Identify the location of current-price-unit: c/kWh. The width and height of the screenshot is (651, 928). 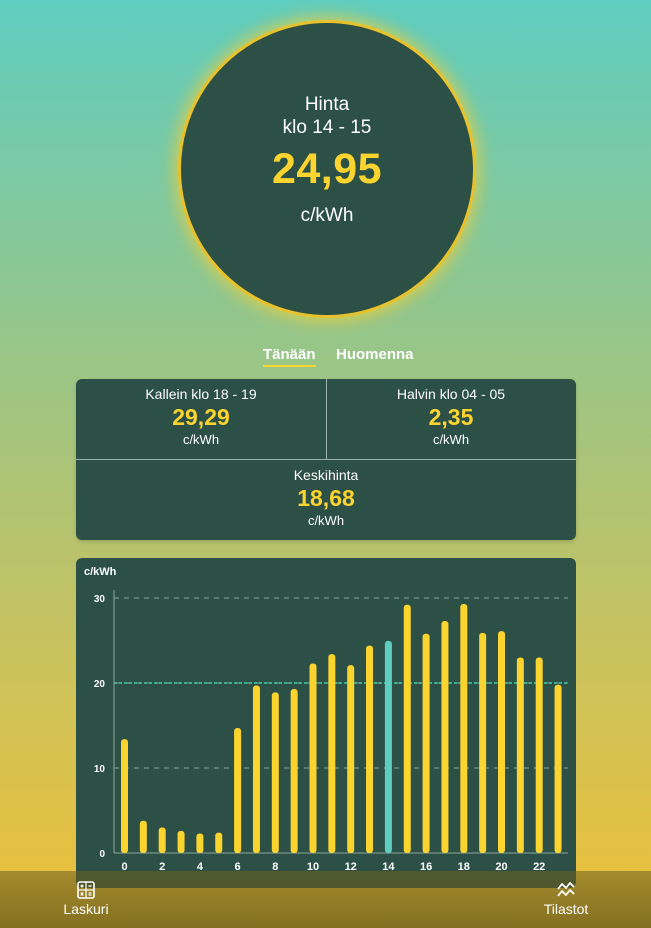
(327, 215).